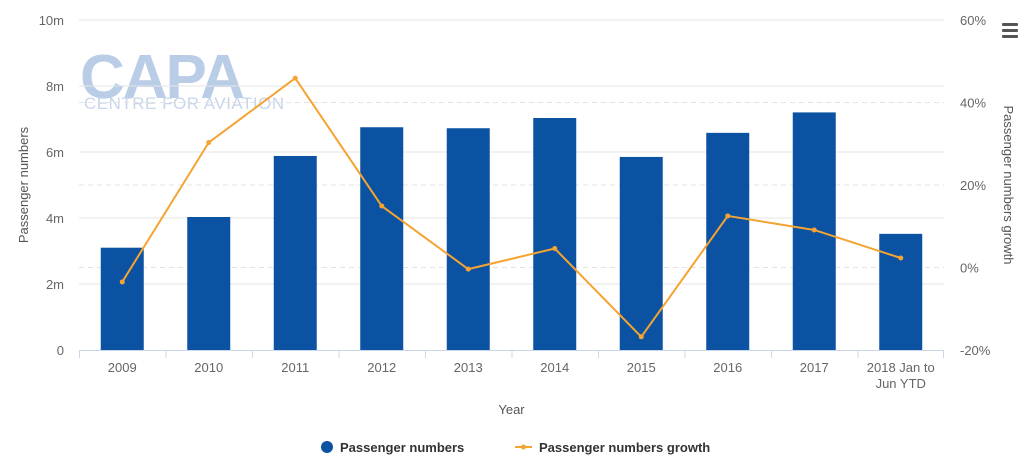 This screenshot has width=1030, height=467. I want to click on legend-line-dot, so click(523, 447).